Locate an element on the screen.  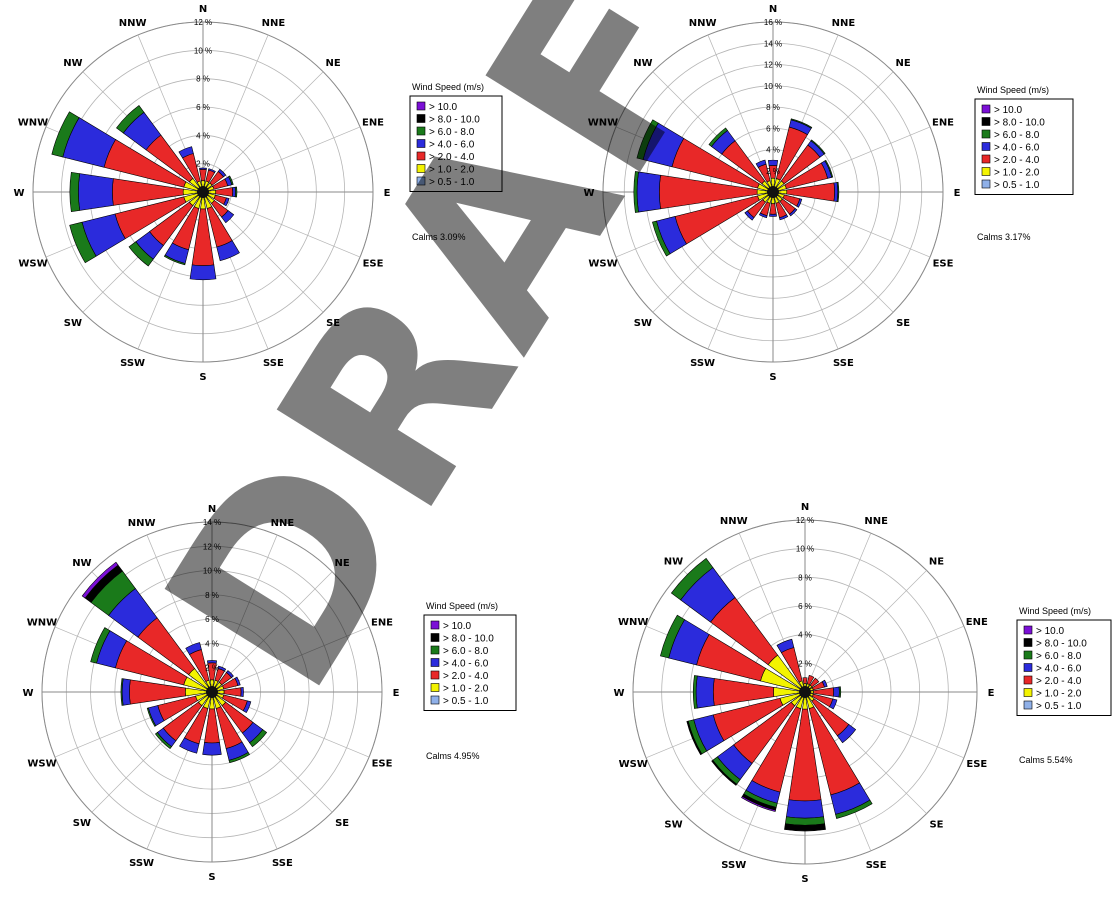
direction-label-wnw: WNW is located at coordinates (603, 123).